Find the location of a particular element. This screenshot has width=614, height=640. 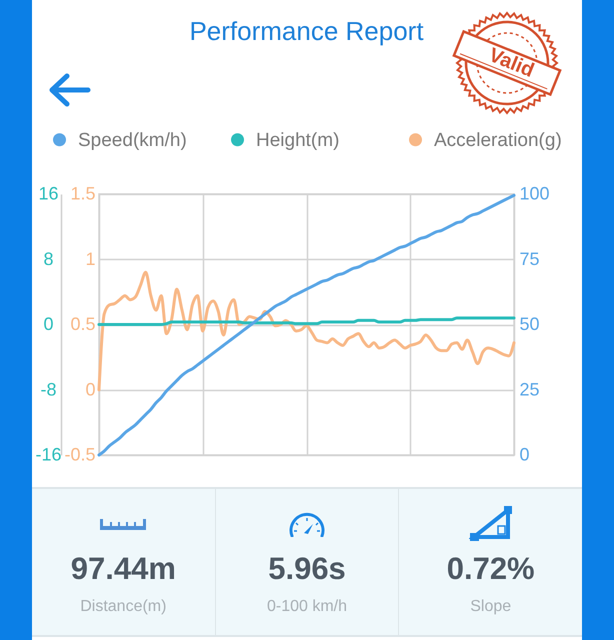

category-label: 0-100 km/h is located at coordinates (307, 607).